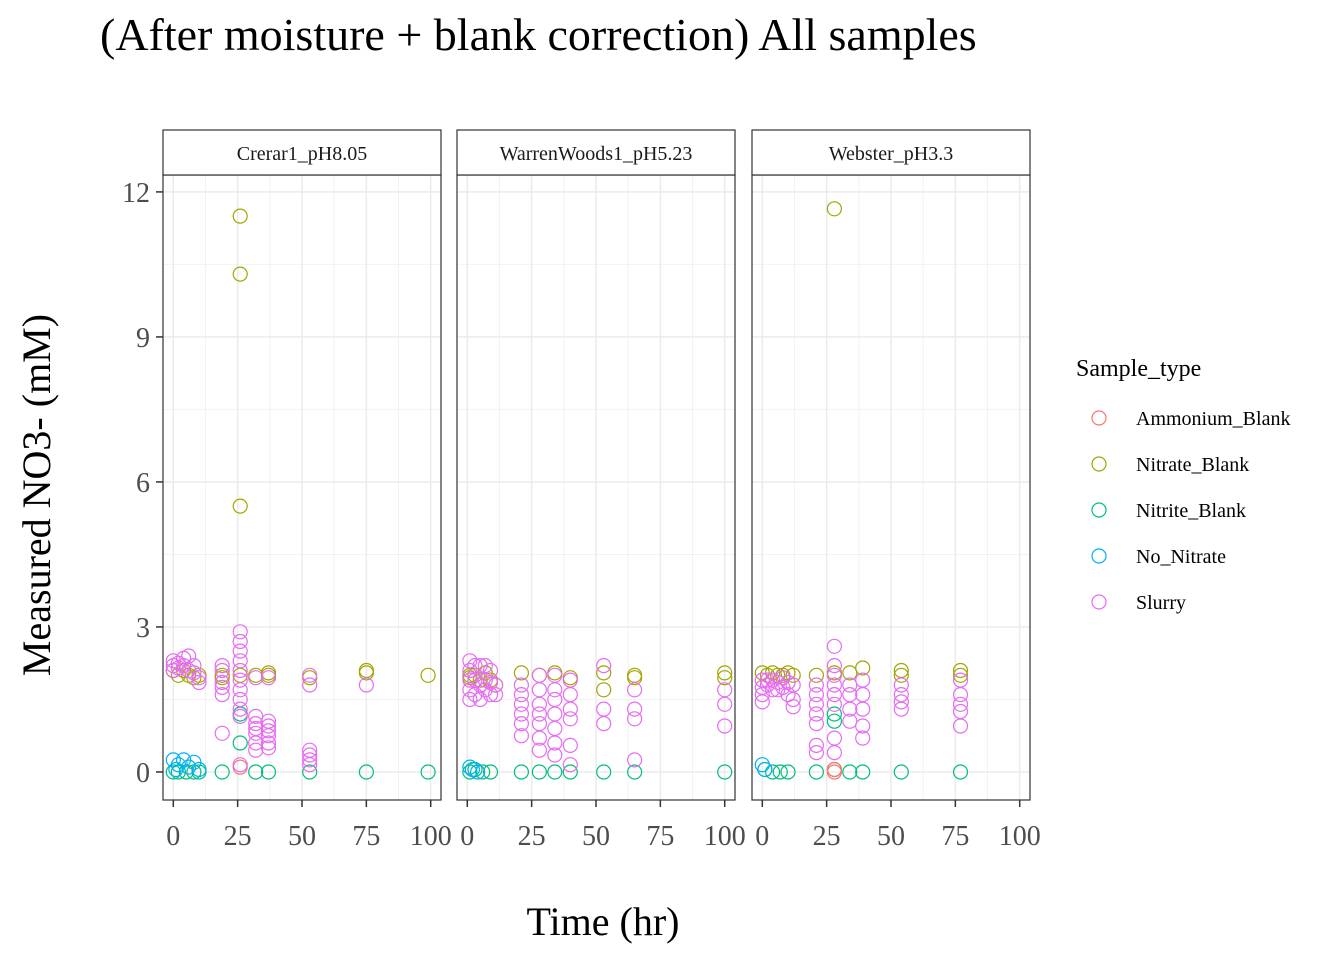 Image resolution: width=1344 pixels, height=960 pixels. I want to click on legend-item: No_Nitrate, so click(1158, 557).